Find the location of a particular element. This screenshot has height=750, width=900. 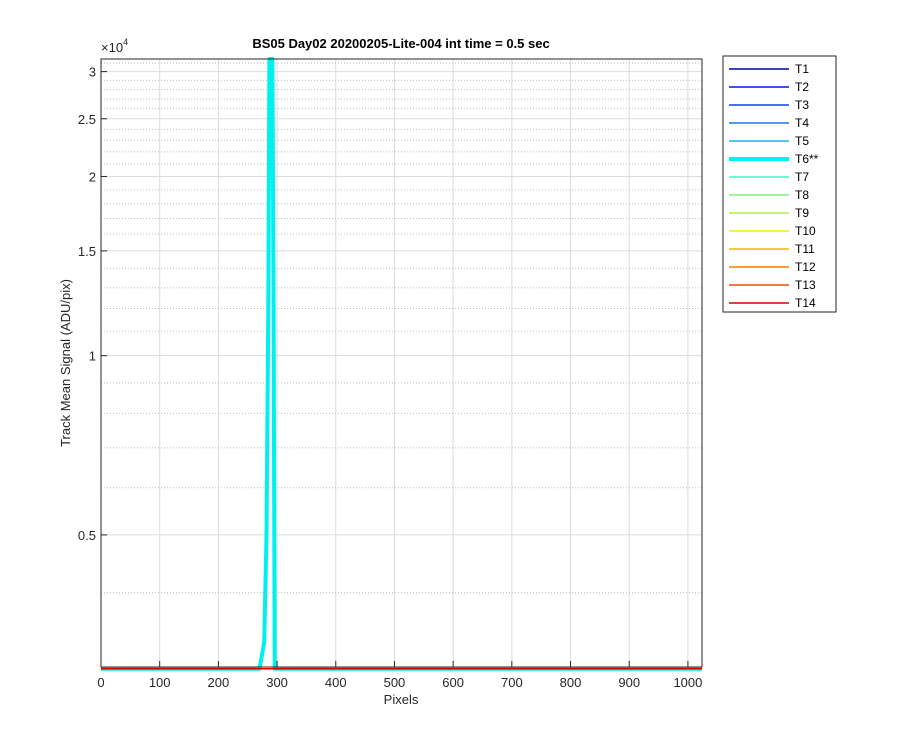

legend-label-T12: T12 is located at coordinates (805, 267).